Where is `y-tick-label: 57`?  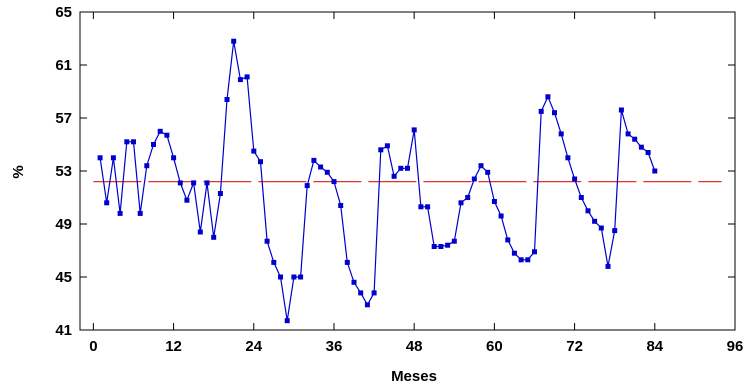 y-tick-label: 57 is located at coordinates (63, 118).